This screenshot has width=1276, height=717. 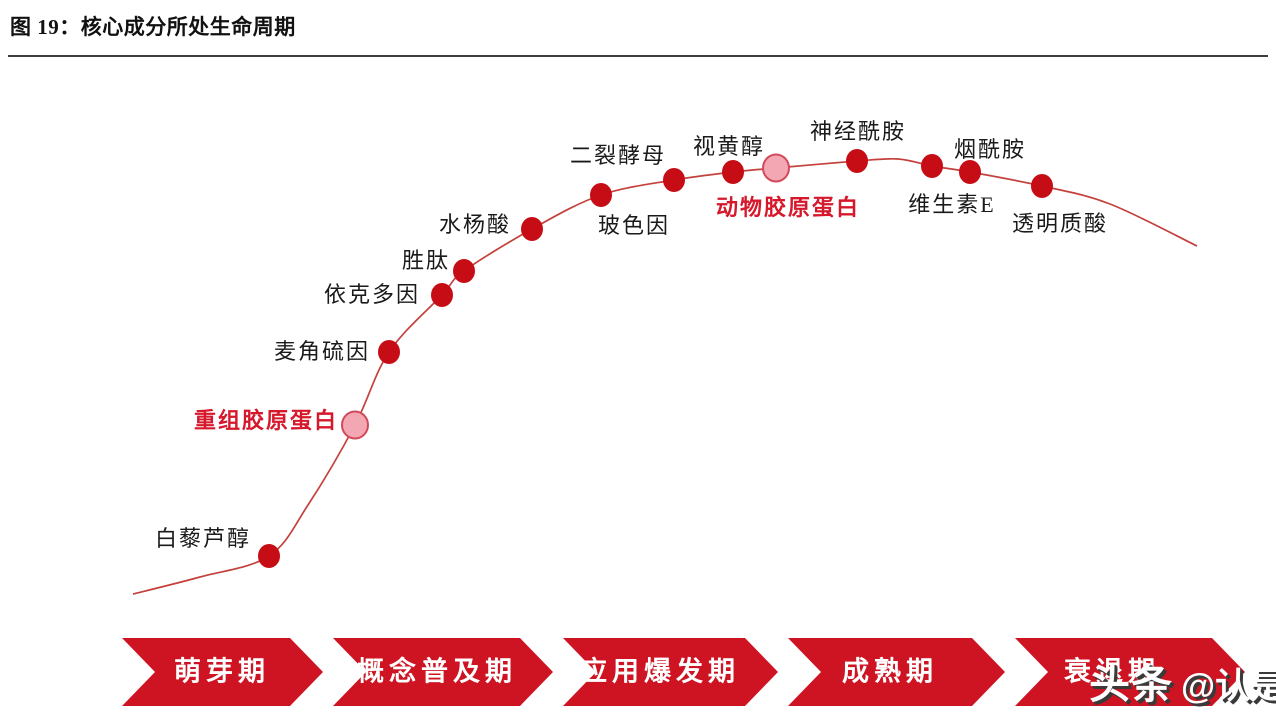 What do you see at coordinates (660, 671) in the screenshot?
I see `stage-label-2: 应用爆发期` at bounding box center [660, 671].